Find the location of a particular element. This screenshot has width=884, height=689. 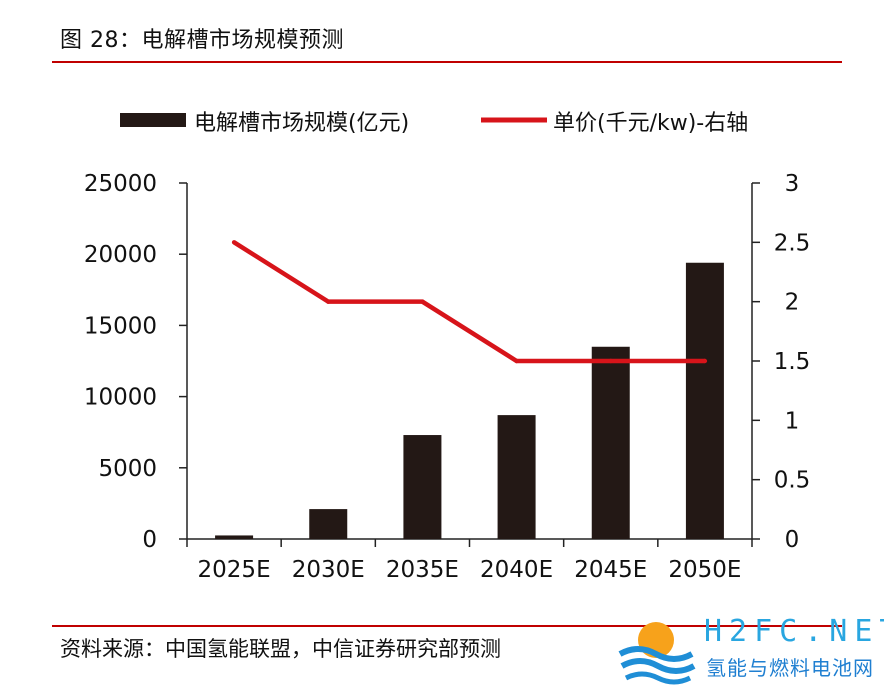

legend-bar-swatch is located at coordinates (153, 120).